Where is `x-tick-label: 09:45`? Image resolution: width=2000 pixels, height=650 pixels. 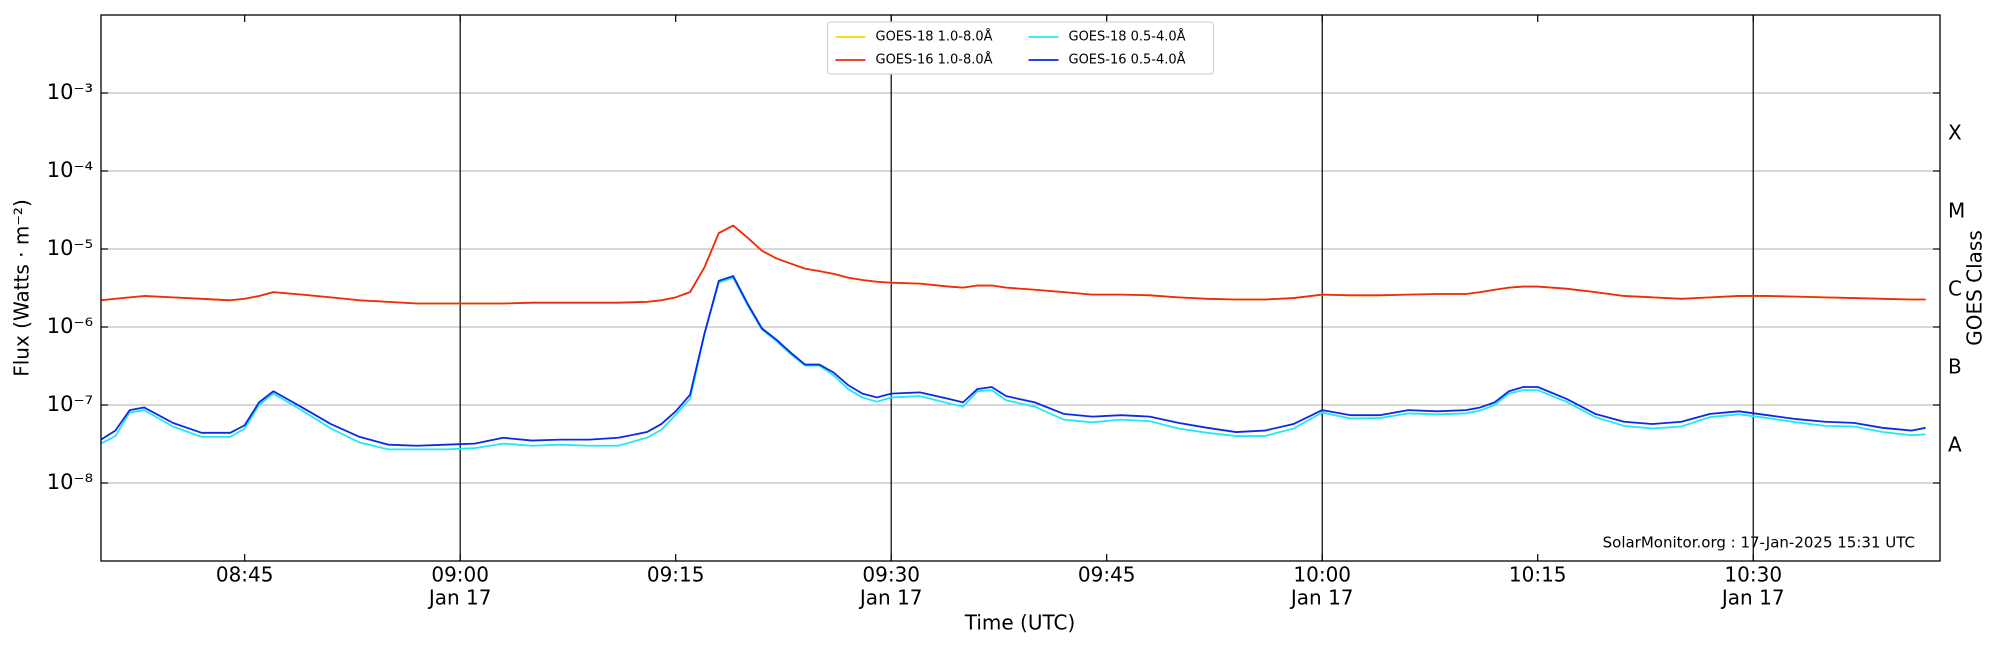 x-tick-label: 09:45 is located at coordinates (1107, 575).